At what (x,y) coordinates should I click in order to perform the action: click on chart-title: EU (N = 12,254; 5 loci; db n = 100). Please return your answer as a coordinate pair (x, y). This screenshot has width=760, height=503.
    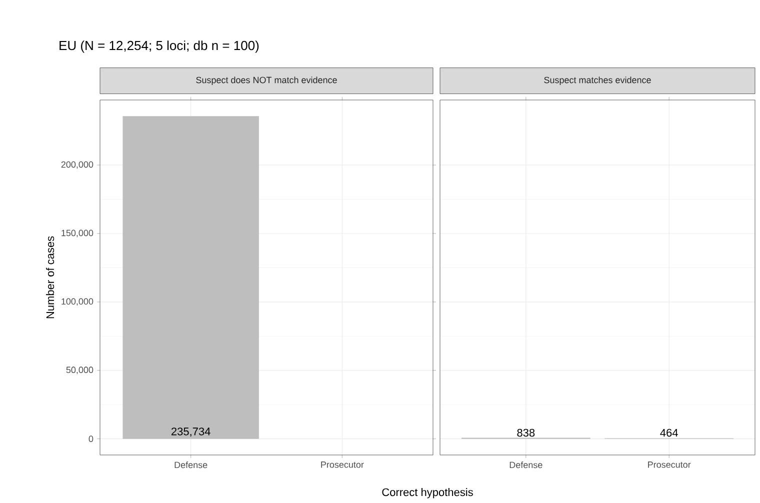
    Looking at the image, I should click on (159, 46).